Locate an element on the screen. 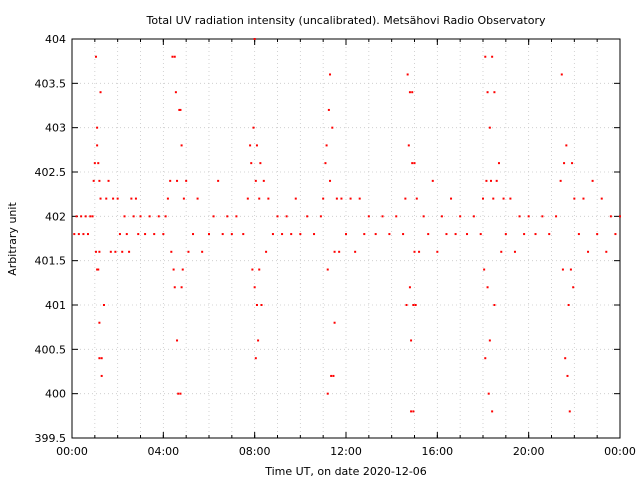 This screenshot has width=640, height=480. x-tick-label: 04:00 is located at coordinates (163, 451).